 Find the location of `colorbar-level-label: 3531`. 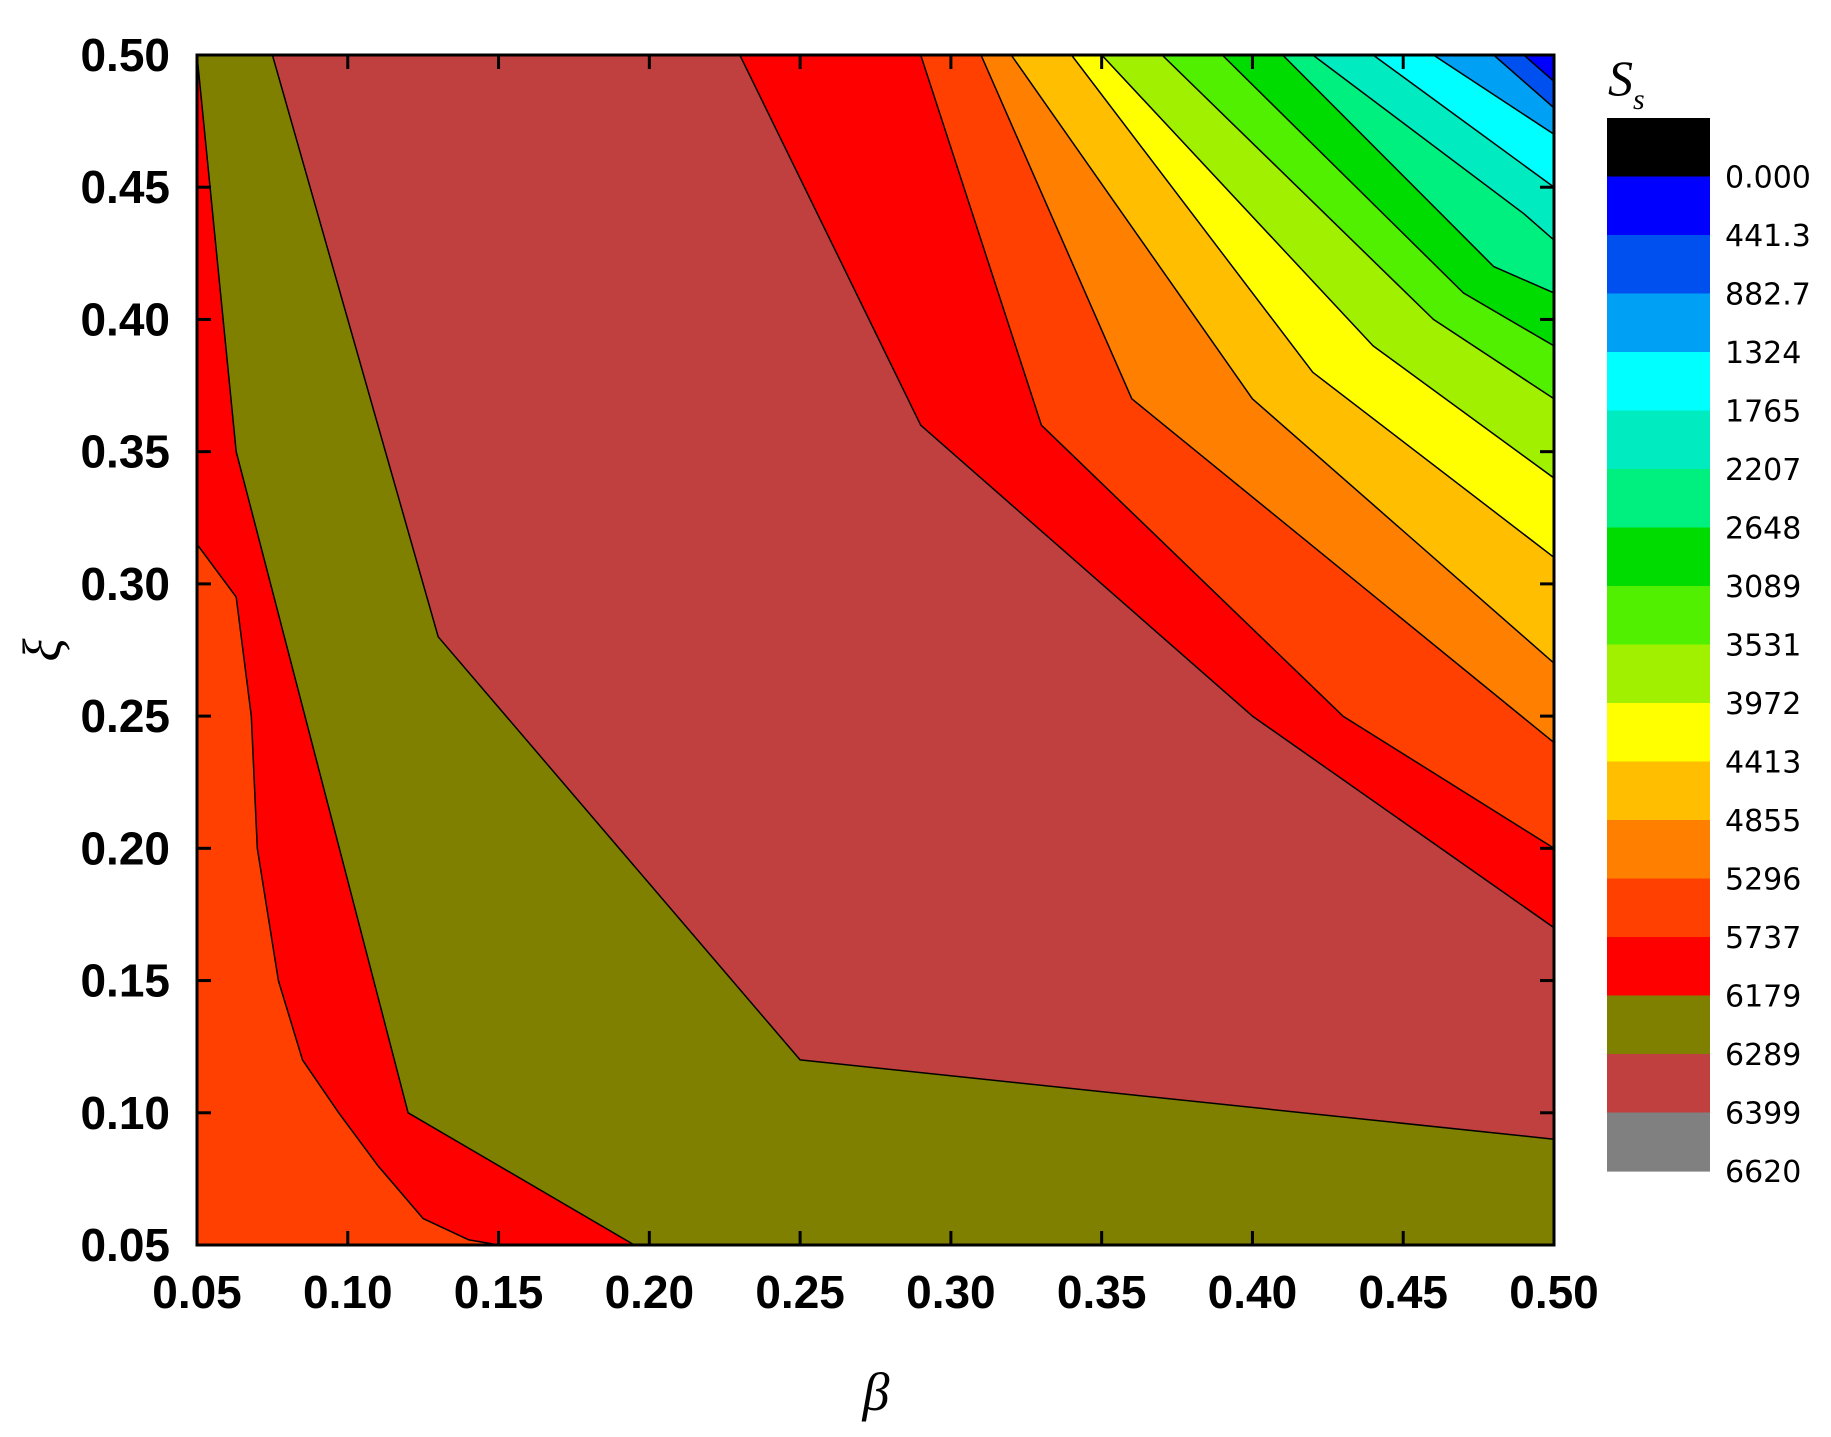

colorbar-level-label: 3531 is located at coordinates (1763, 646).